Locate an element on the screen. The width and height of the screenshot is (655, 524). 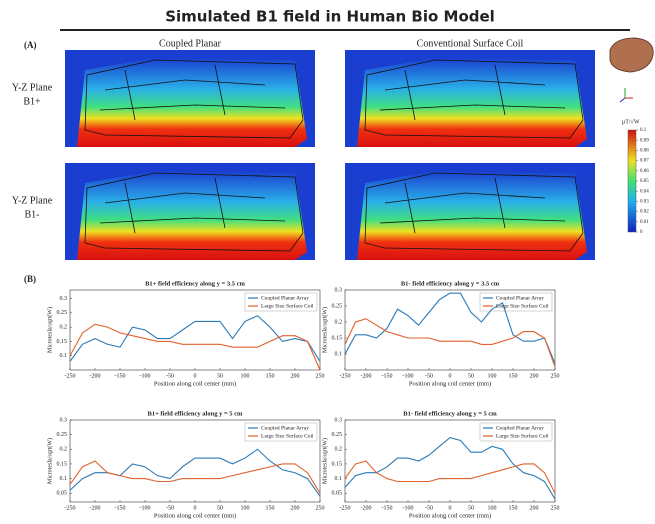
colorbar-unit: μT/√W is located at coordinates (631, 121).